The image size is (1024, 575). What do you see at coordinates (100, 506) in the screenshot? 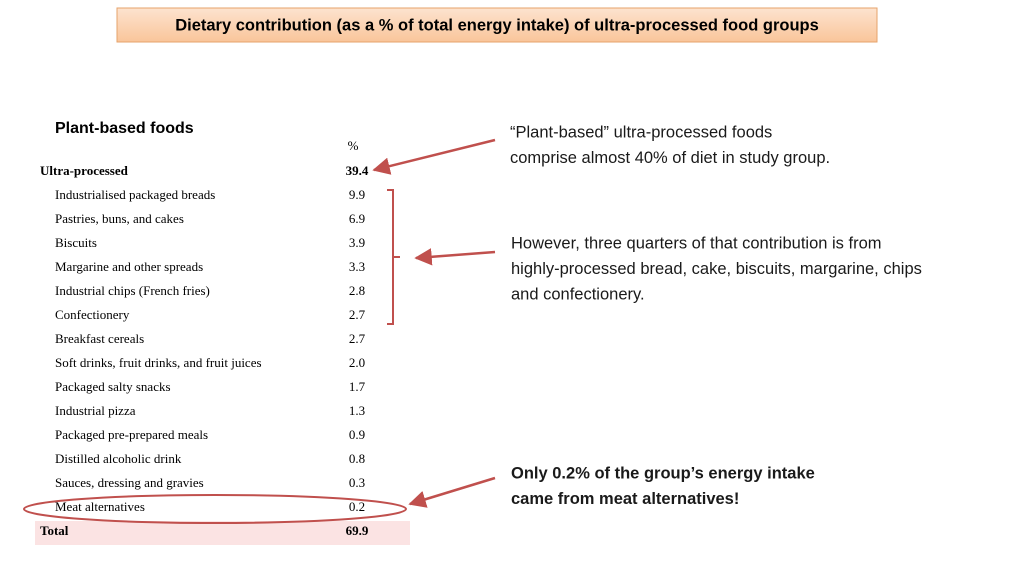
I see `row-label: Meat alternatives` at bounding box center [100, 506].